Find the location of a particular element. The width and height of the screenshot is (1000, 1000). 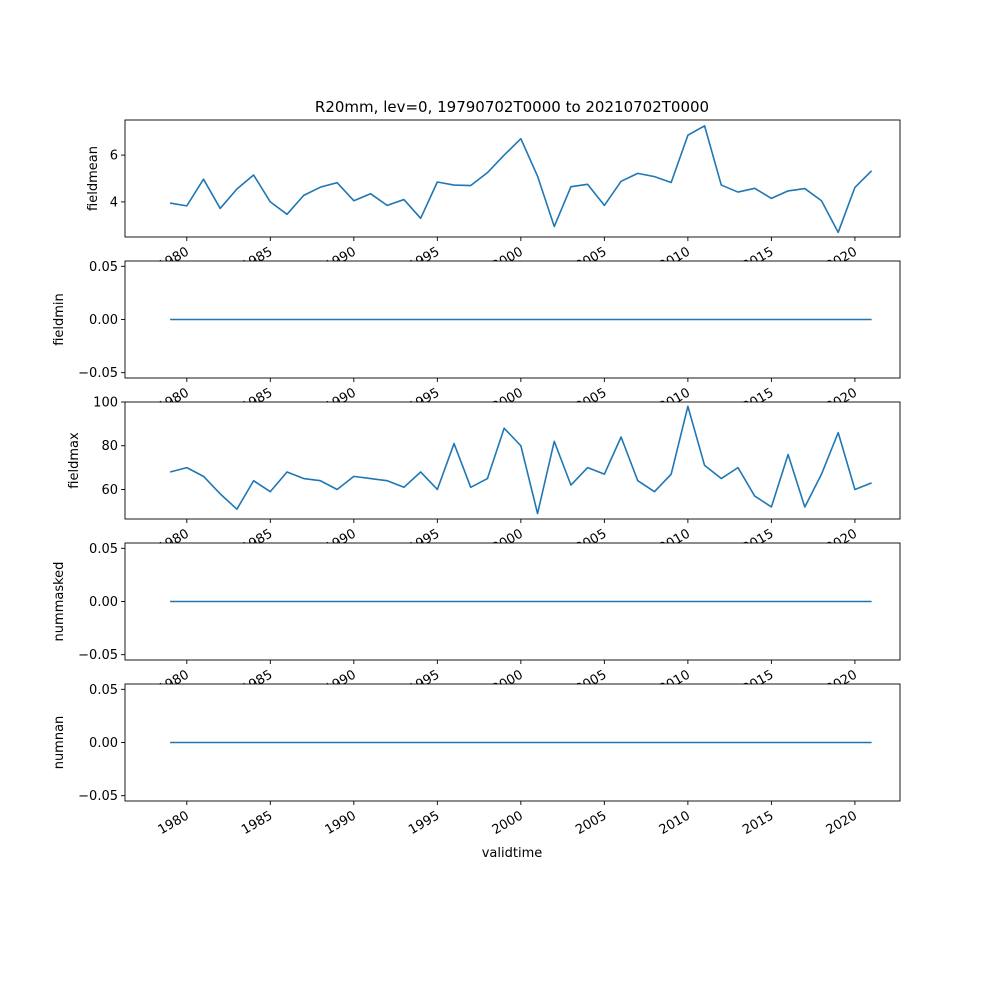

y-tick-label-fieldmin: 0.05 is located at coordinates (103, 267).